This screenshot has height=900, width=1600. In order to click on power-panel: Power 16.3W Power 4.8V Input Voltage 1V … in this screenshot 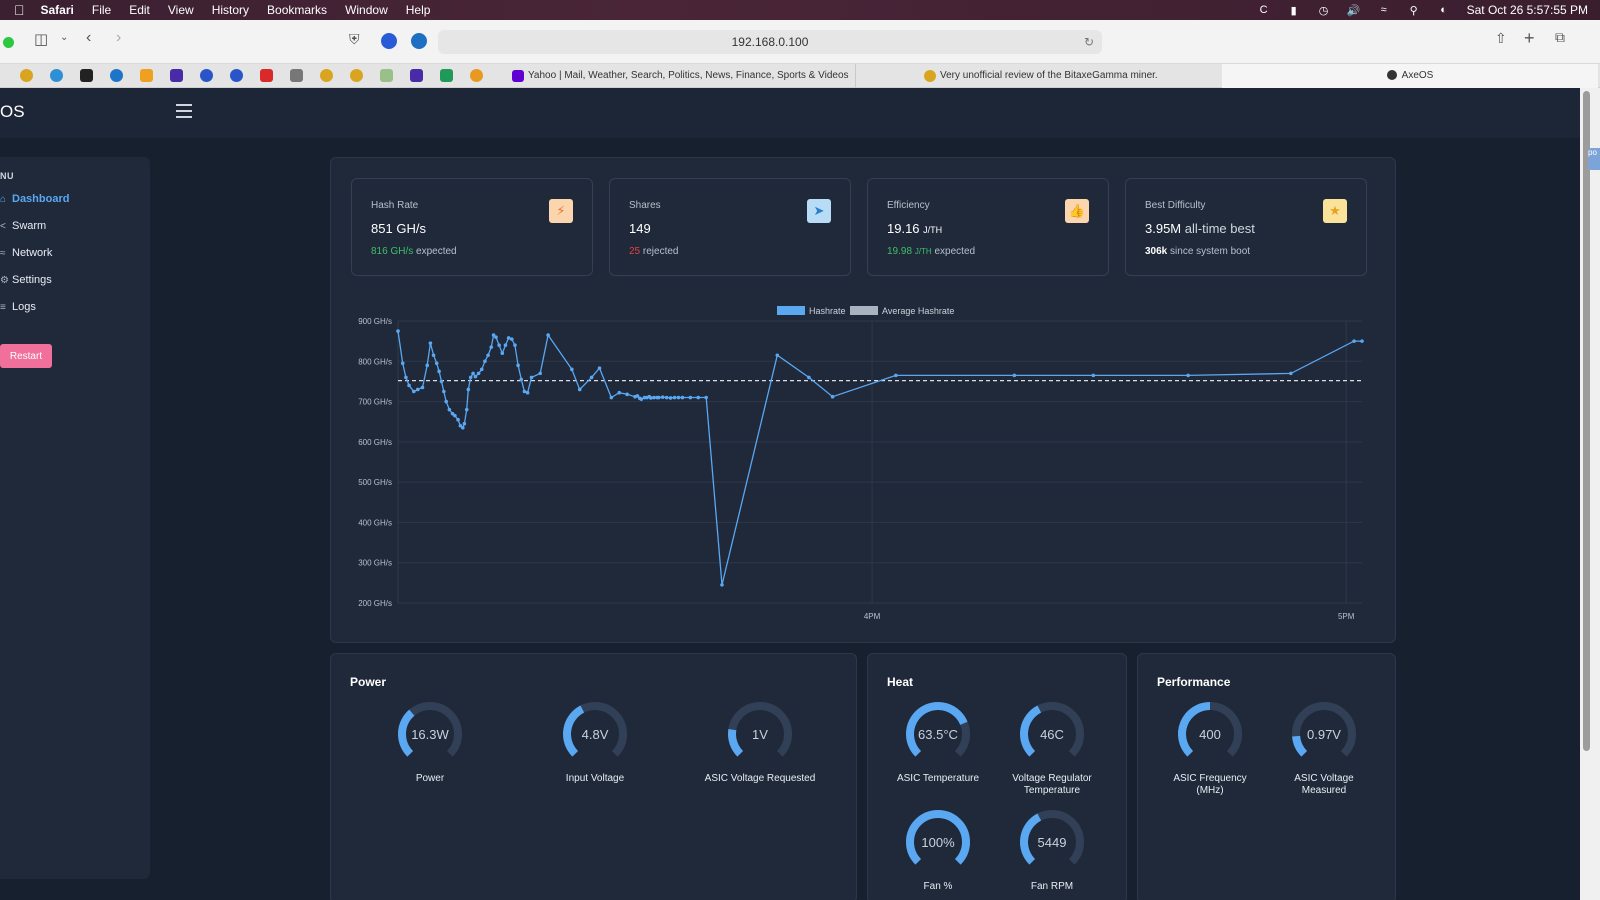, I will do `click(593, 776)`.